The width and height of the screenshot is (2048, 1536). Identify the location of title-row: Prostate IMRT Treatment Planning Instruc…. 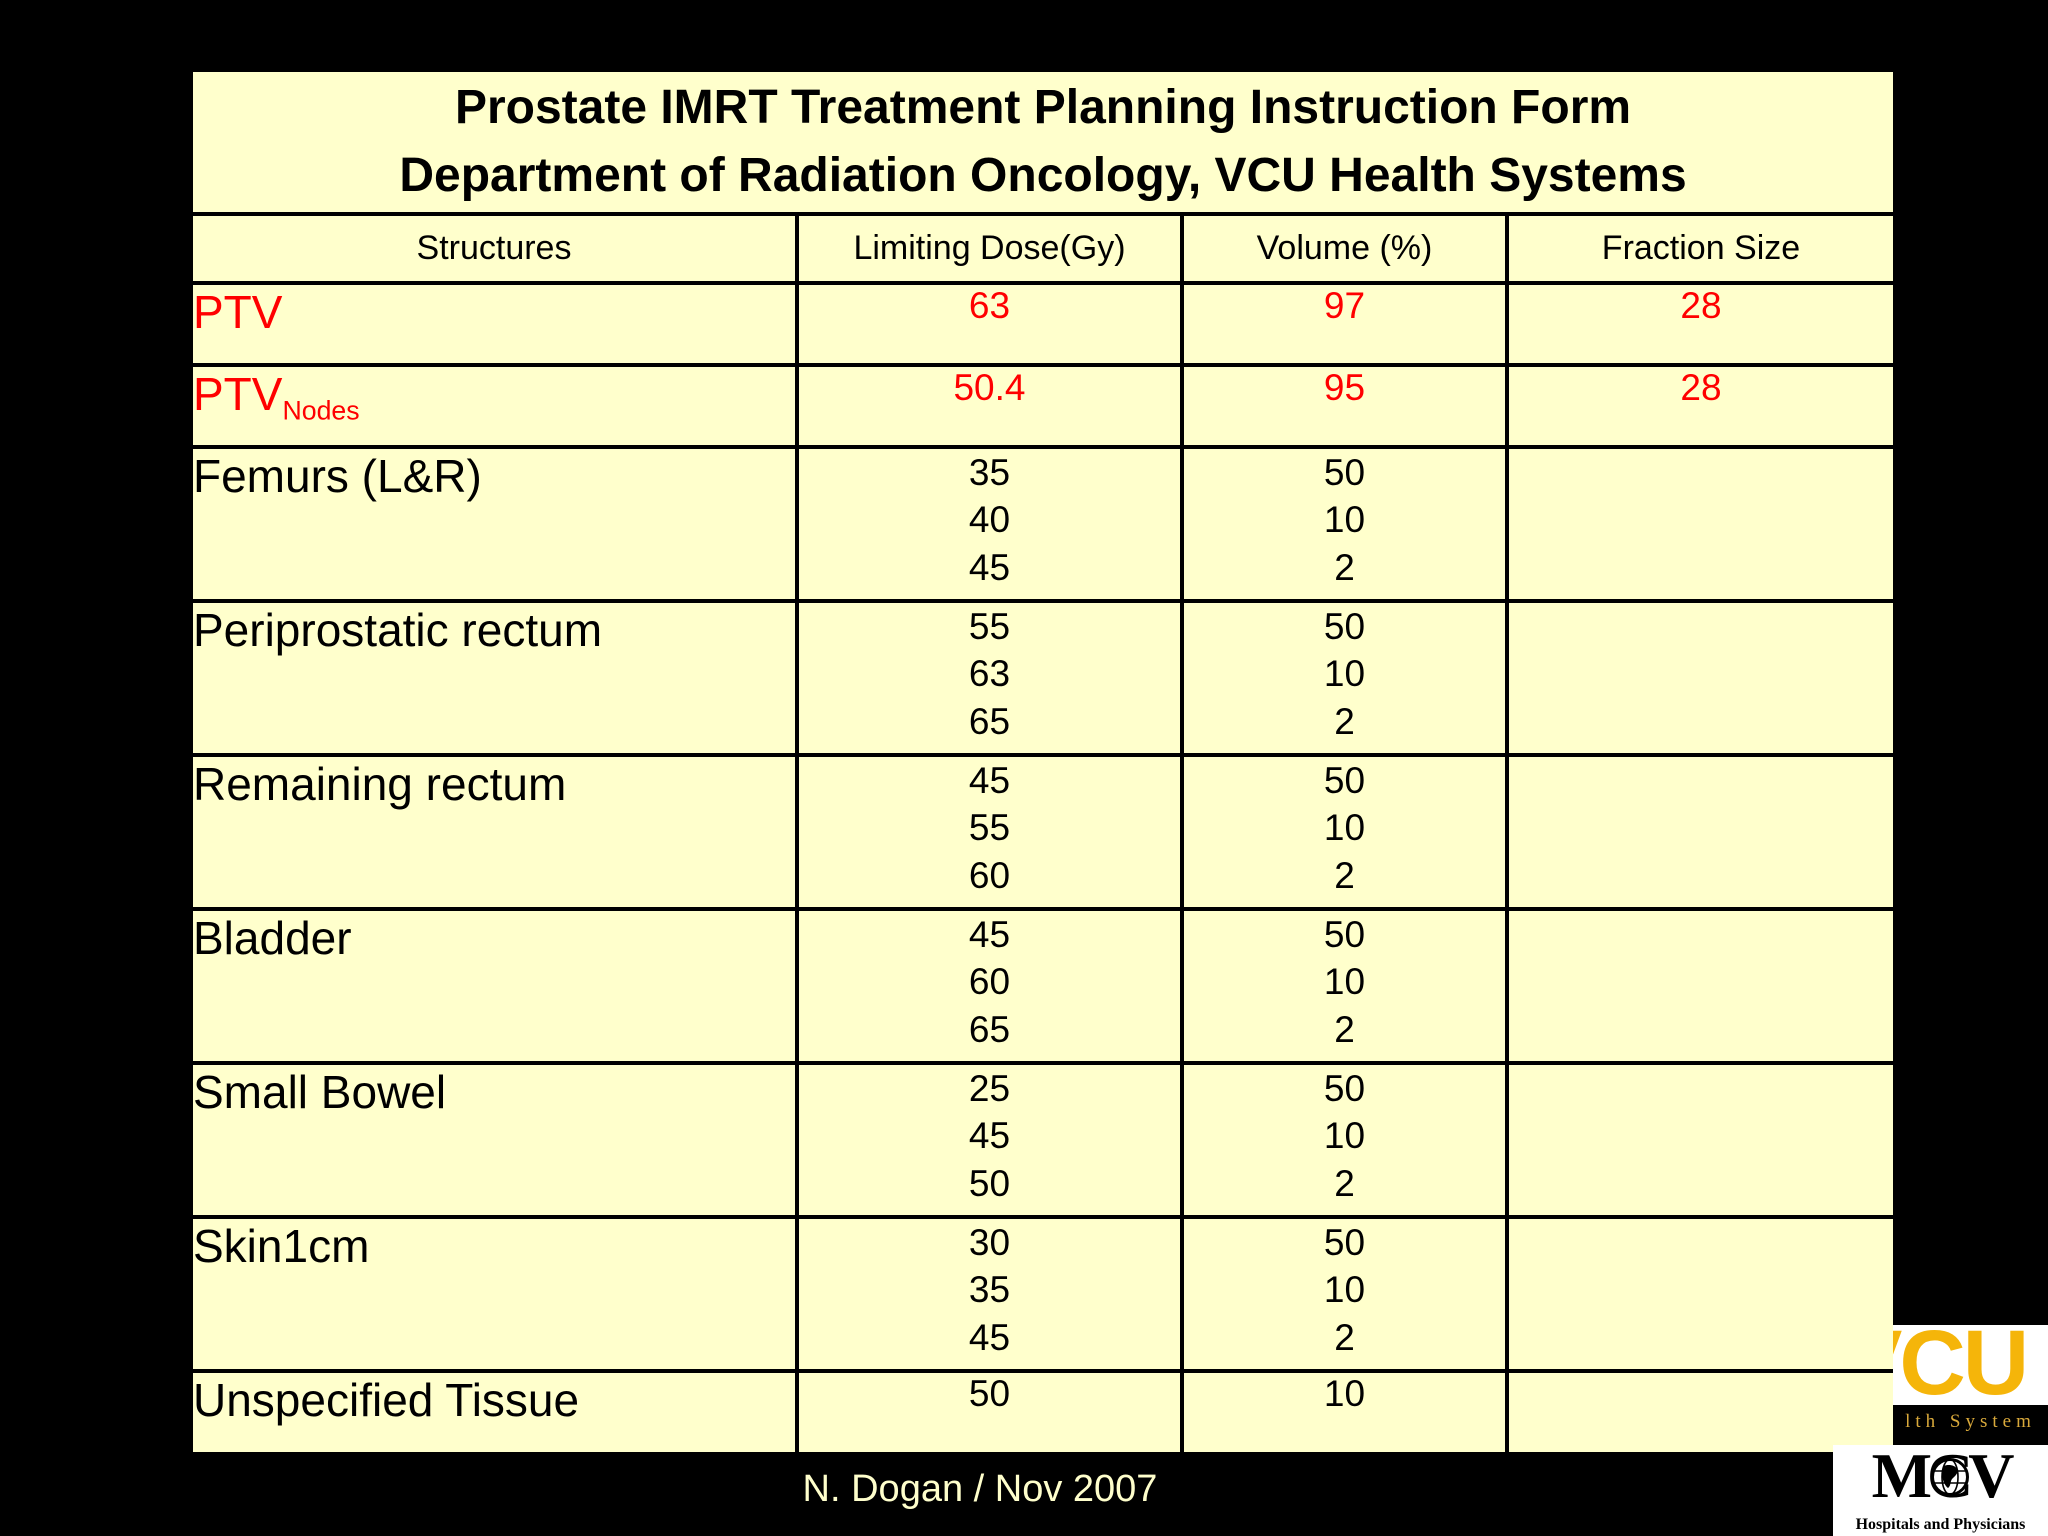
(1043, 142).